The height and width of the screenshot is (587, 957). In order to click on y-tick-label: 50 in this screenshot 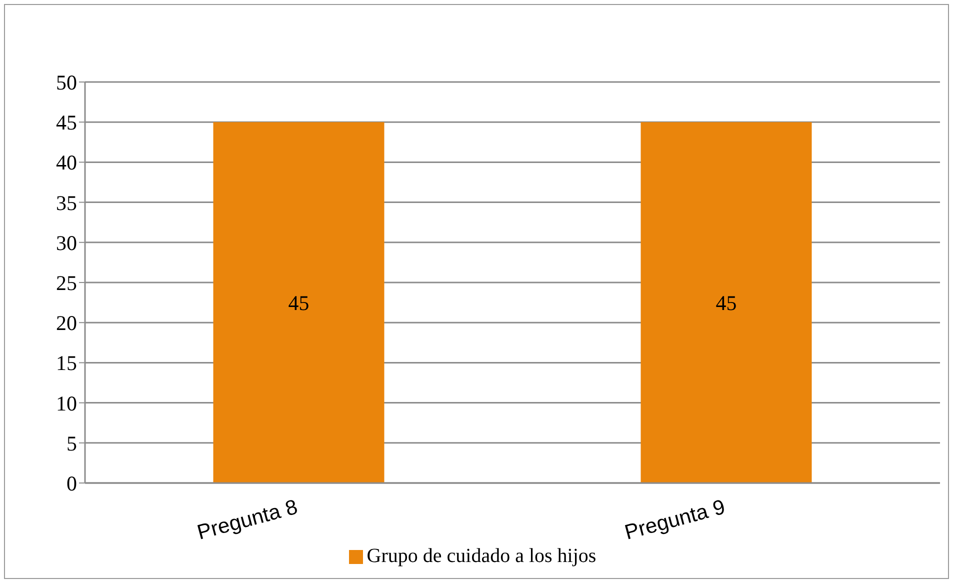, I will do `click(66, 82)`.